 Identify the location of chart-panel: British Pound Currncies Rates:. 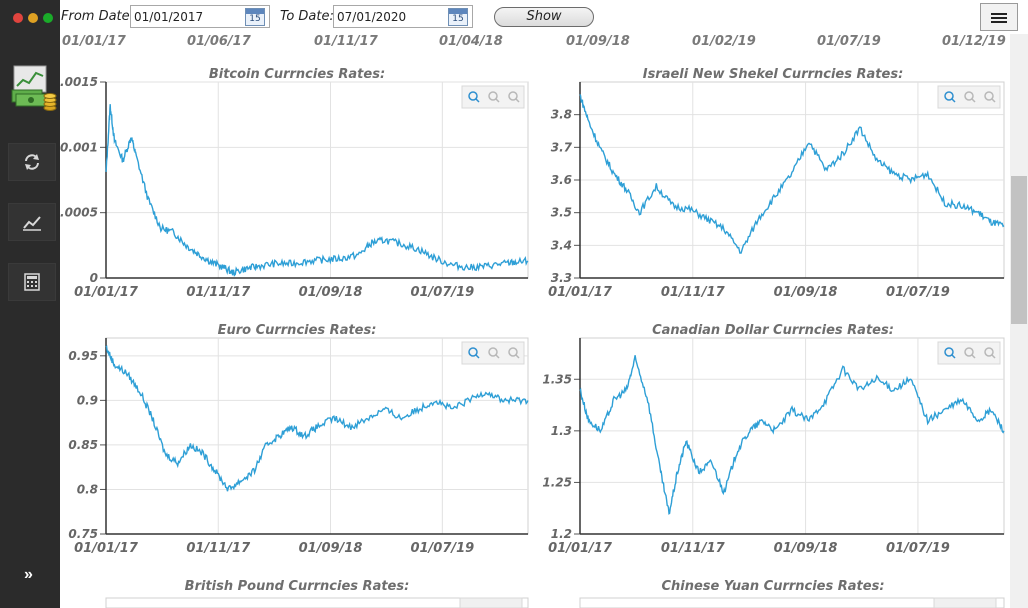
(317, 593).